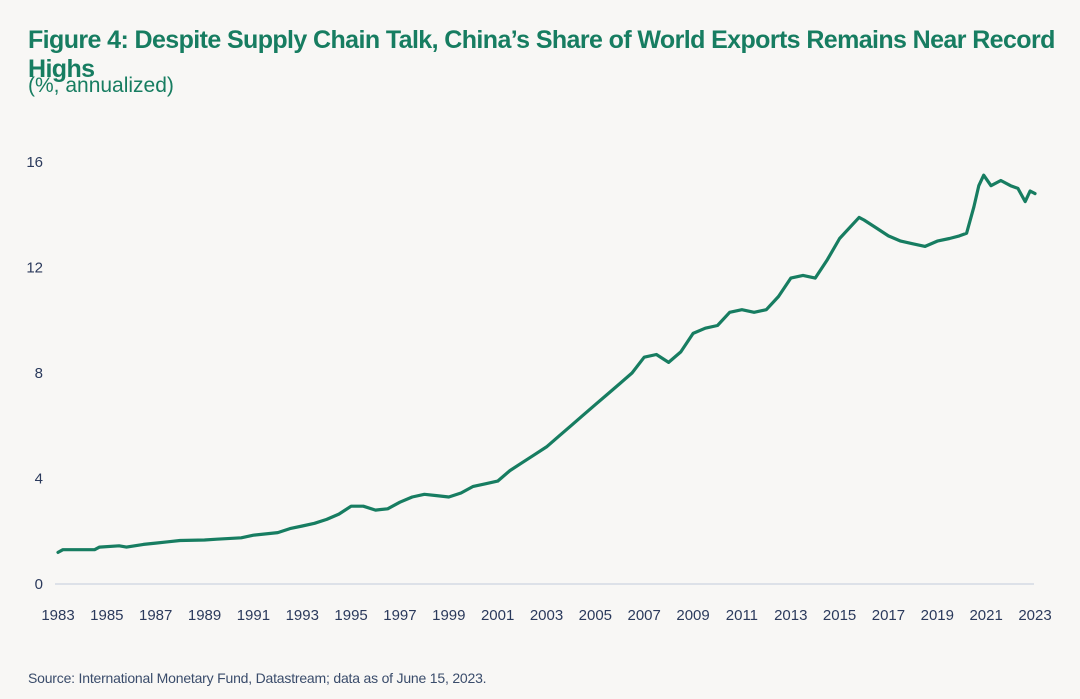  What do you see at coordinates (34, 373) in the screenshot?
I see `y-axis: 0 4 8 12 16` at bounding box center [34, 373].